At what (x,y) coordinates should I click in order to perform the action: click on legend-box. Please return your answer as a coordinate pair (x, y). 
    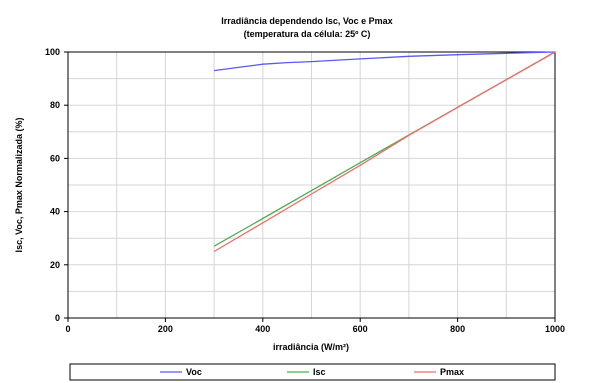
    Looking at the image, I should click on (312, 372).